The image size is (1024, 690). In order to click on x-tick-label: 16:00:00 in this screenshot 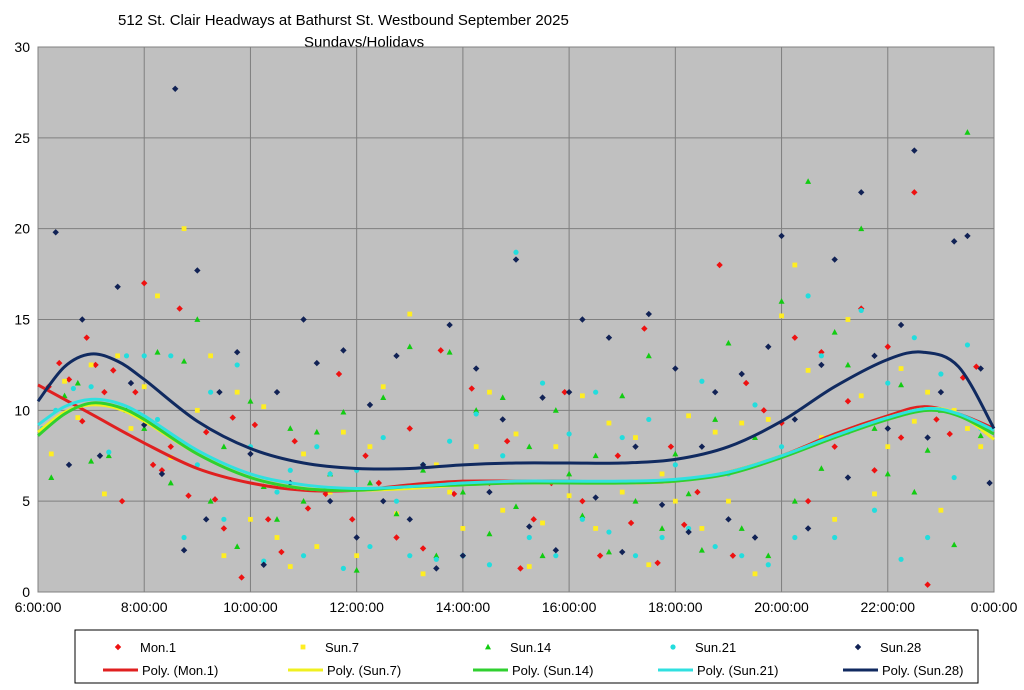, I will do `click(569, 607)`.